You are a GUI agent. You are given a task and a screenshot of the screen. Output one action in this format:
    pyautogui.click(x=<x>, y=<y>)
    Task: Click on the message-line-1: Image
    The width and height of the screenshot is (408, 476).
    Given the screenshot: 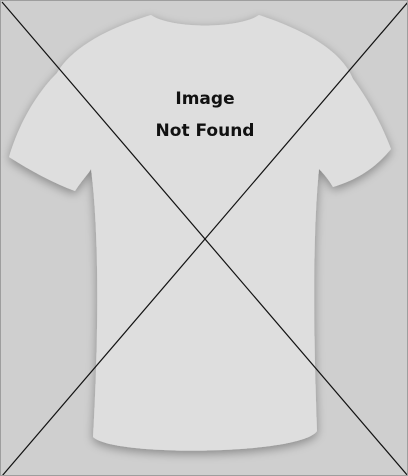 What is the action you would take?
    pyautogui.click(x=205, y=99)
    